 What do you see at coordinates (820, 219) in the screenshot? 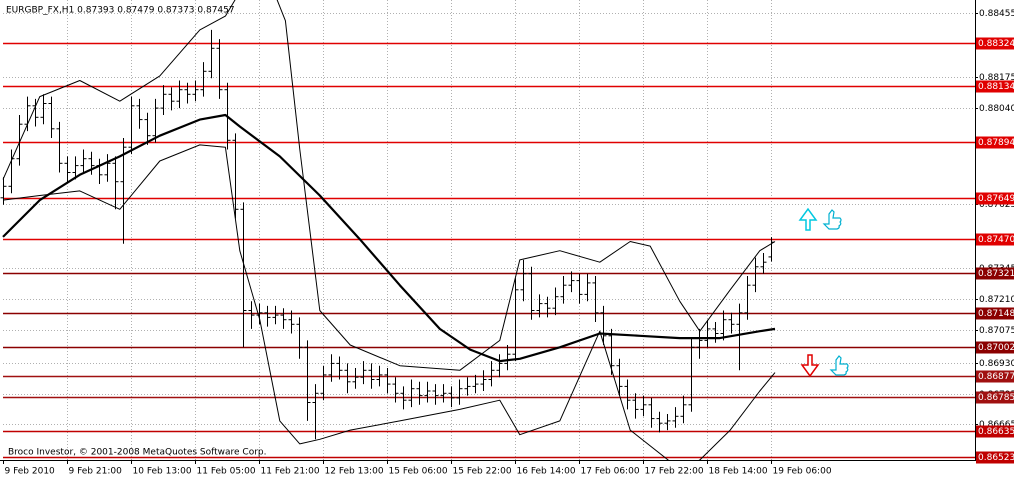
I see `buy-signal` at bounding box center [820, 219].